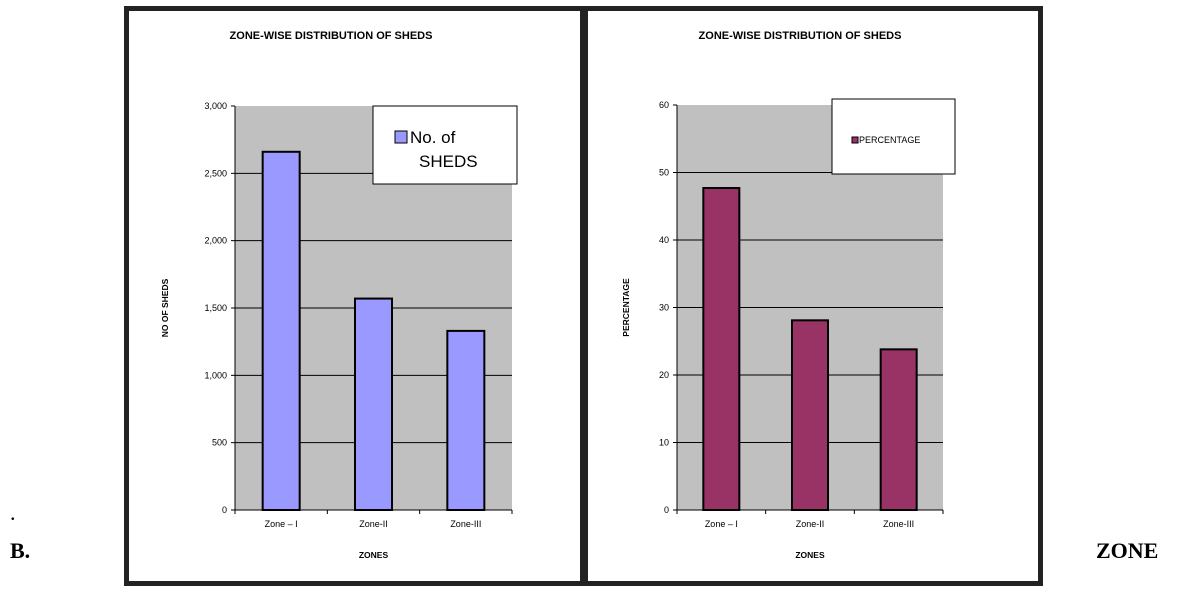 Image resolution: width=1194 pixels, height=592 pixels. What do you see at coordinates (433, 137) in the screenshot?
I see `legend-label-line1: No. of` at bounding box center [433, 137].